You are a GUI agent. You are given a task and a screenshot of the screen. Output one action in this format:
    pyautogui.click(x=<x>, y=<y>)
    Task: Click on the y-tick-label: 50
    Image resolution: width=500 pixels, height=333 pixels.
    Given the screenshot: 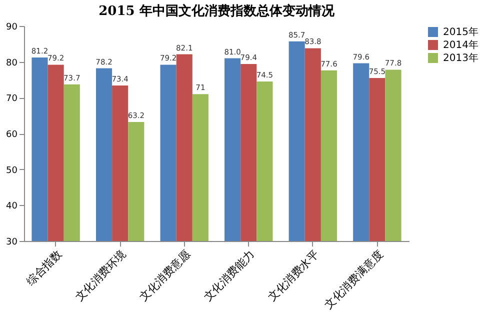 What is the action you would take?
    pyautogui.click(x=12, y=171)
    